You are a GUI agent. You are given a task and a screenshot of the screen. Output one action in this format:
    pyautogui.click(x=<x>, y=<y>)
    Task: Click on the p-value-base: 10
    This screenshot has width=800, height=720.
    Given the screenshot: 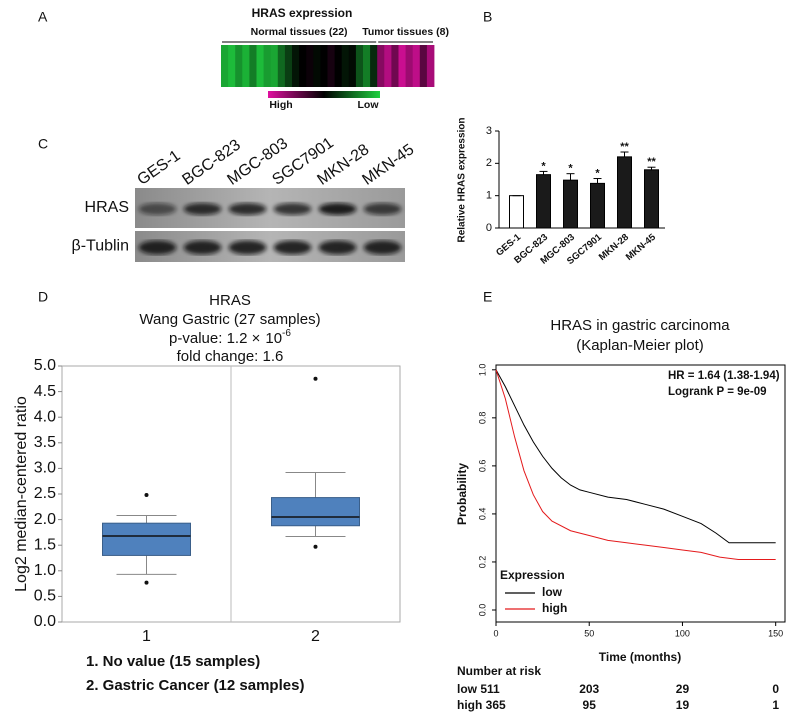 What is the action you would take?
    pyautogui.click(x=273, y=338)
    